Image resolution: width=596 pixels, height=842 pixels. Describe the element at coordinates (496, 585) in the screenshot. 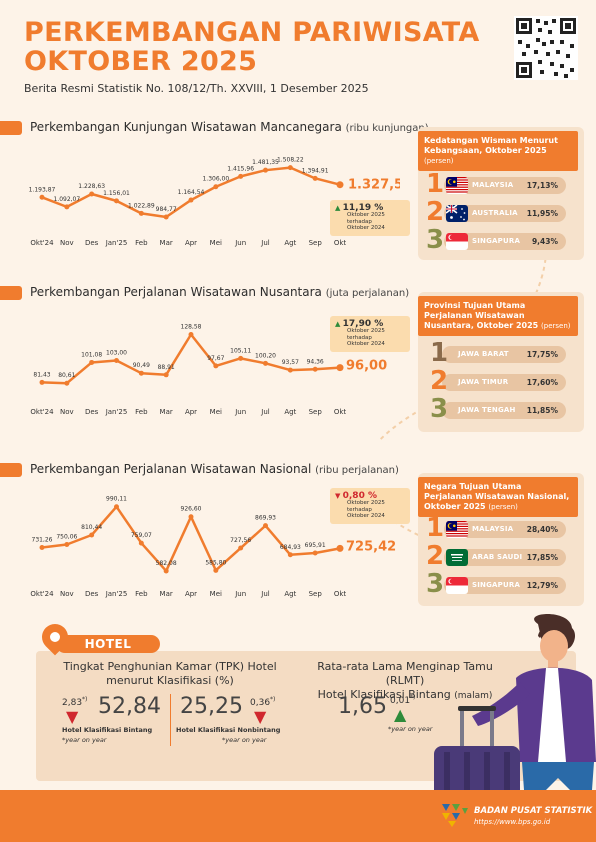

I see `rank-name: SINGAPURA` at that location.